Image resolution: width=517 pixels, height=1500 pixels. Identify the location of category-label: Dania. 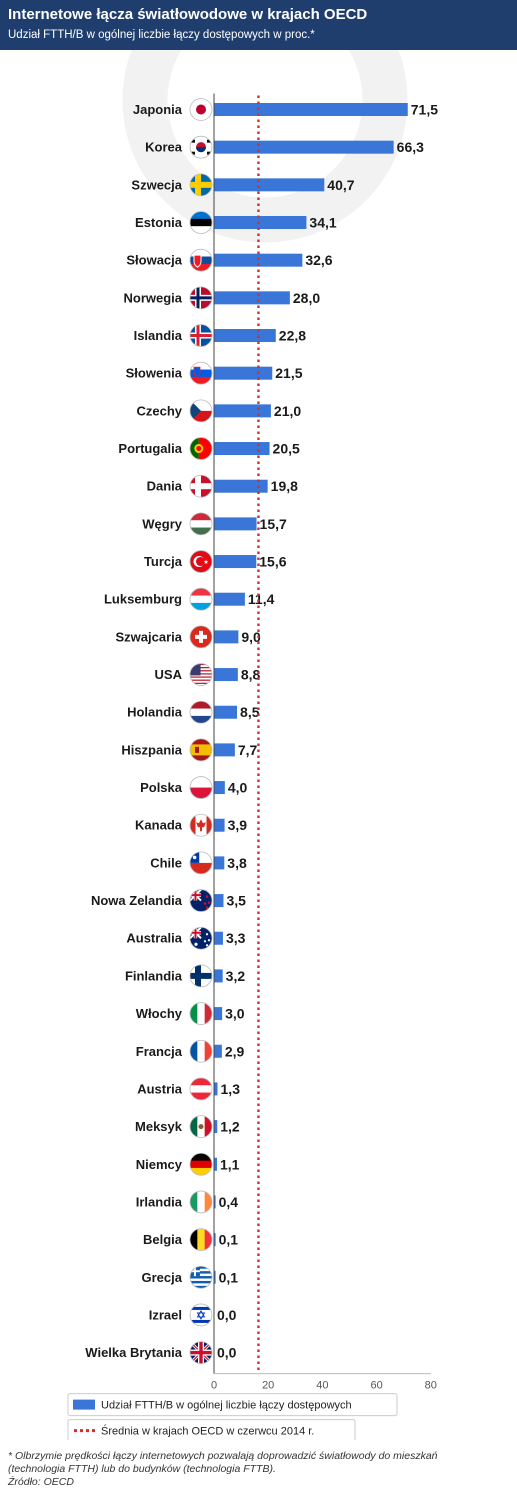
(165, 486).